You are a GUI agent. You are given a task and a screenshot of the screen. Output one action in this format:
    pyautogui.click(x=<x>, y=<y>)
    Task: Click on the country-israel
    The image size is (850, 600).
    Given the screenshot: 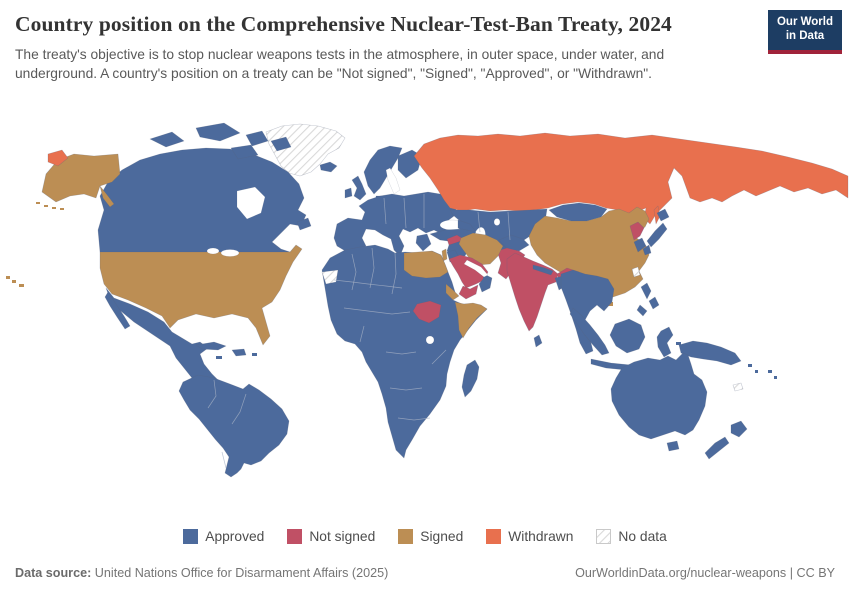 What is the action you would take?
    pyautogui.click(x=444, y=255)
    